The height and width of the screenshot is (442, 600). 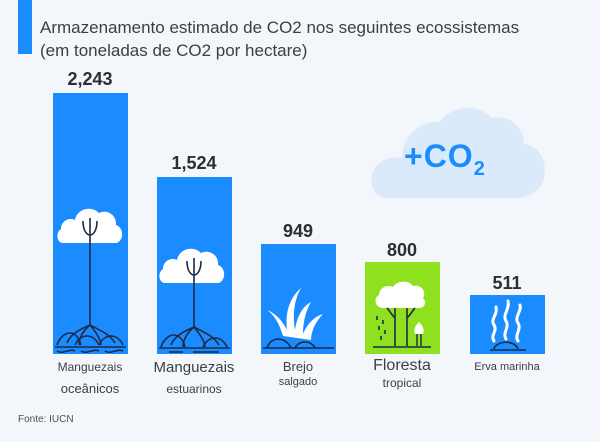 I want to click on bar-label-line2: salgado, so click(x=298, y=382).